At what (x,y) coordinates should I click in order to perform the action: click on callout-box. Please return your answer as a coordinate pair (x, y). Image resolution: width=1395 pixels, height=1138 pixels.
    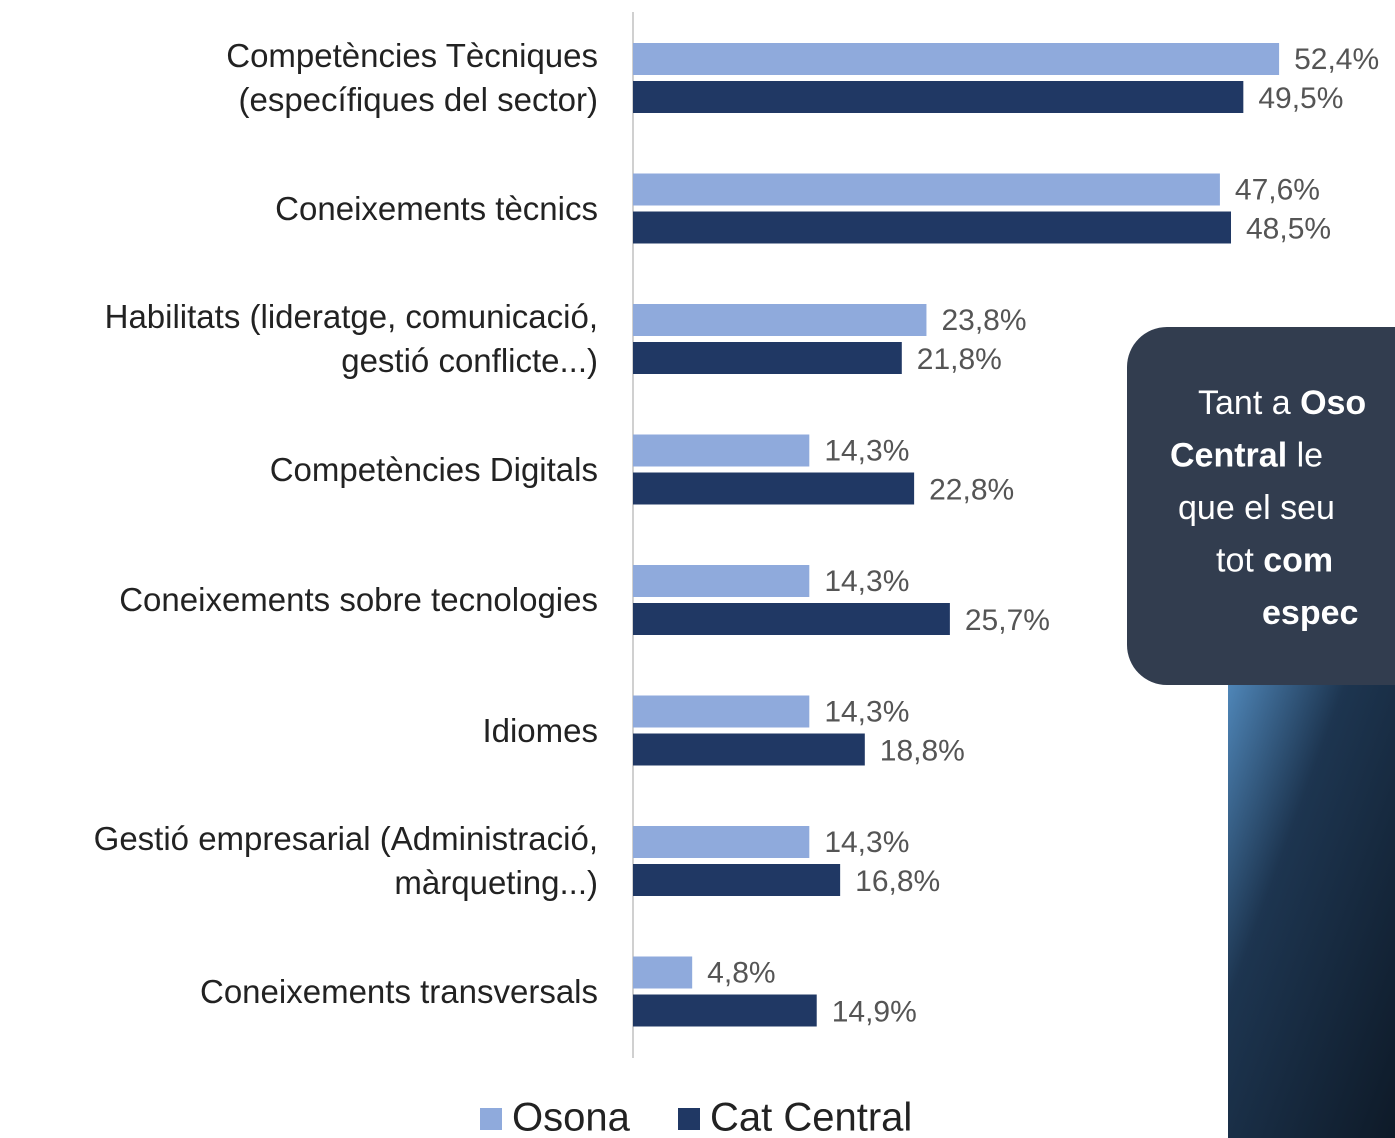
    Looking at the image, I should click on (1261, 506).